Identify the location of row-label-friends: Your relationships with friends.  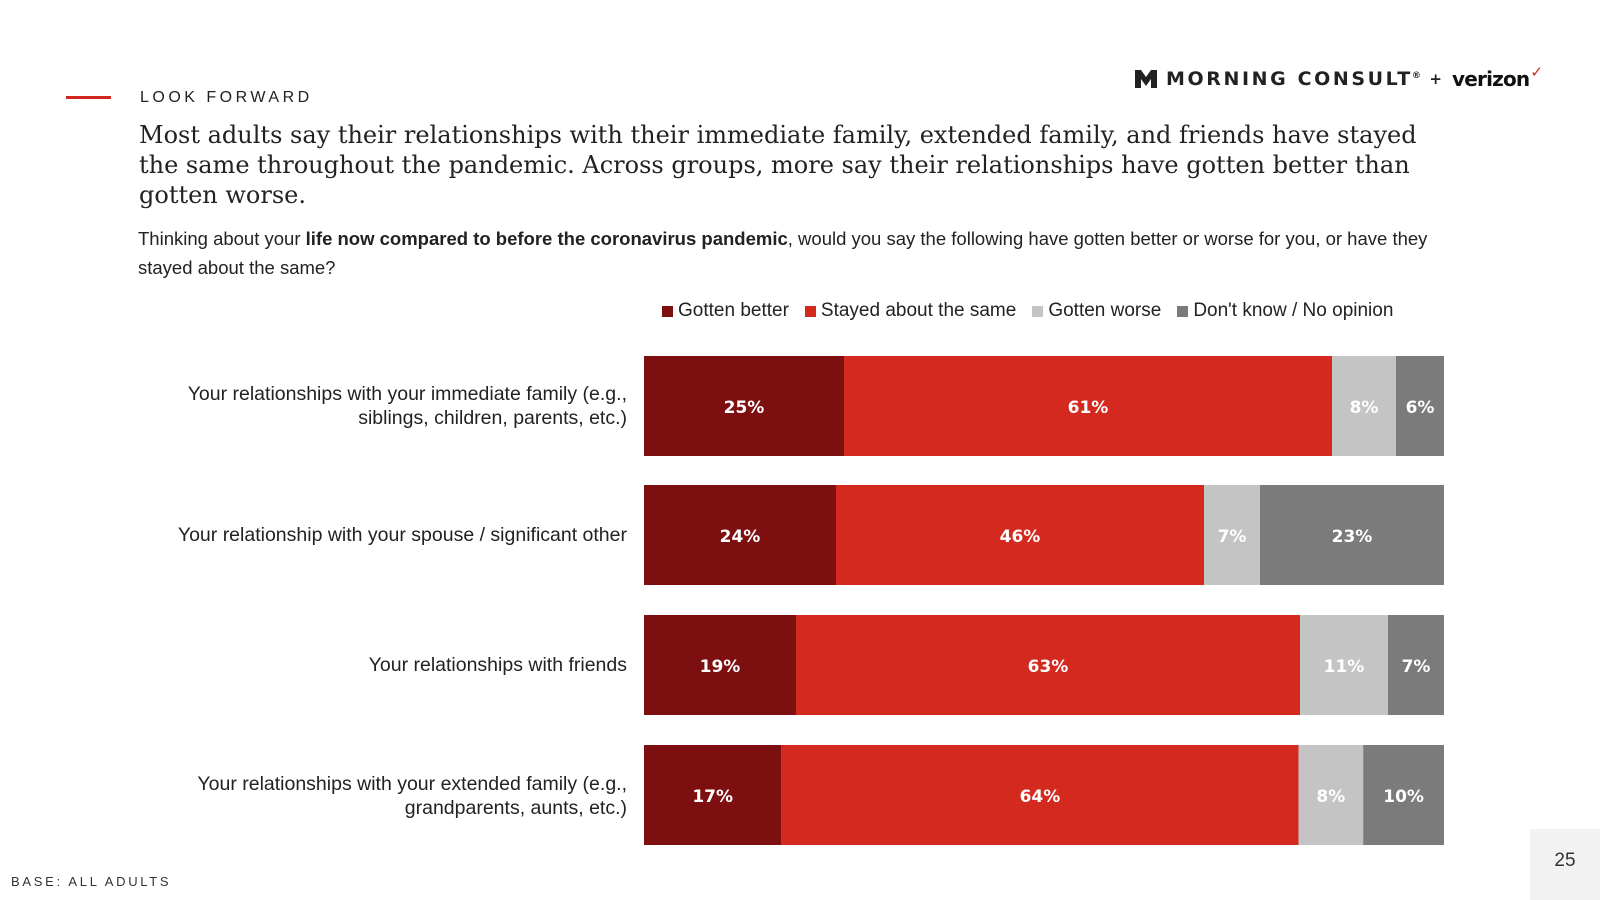
(497, 665).